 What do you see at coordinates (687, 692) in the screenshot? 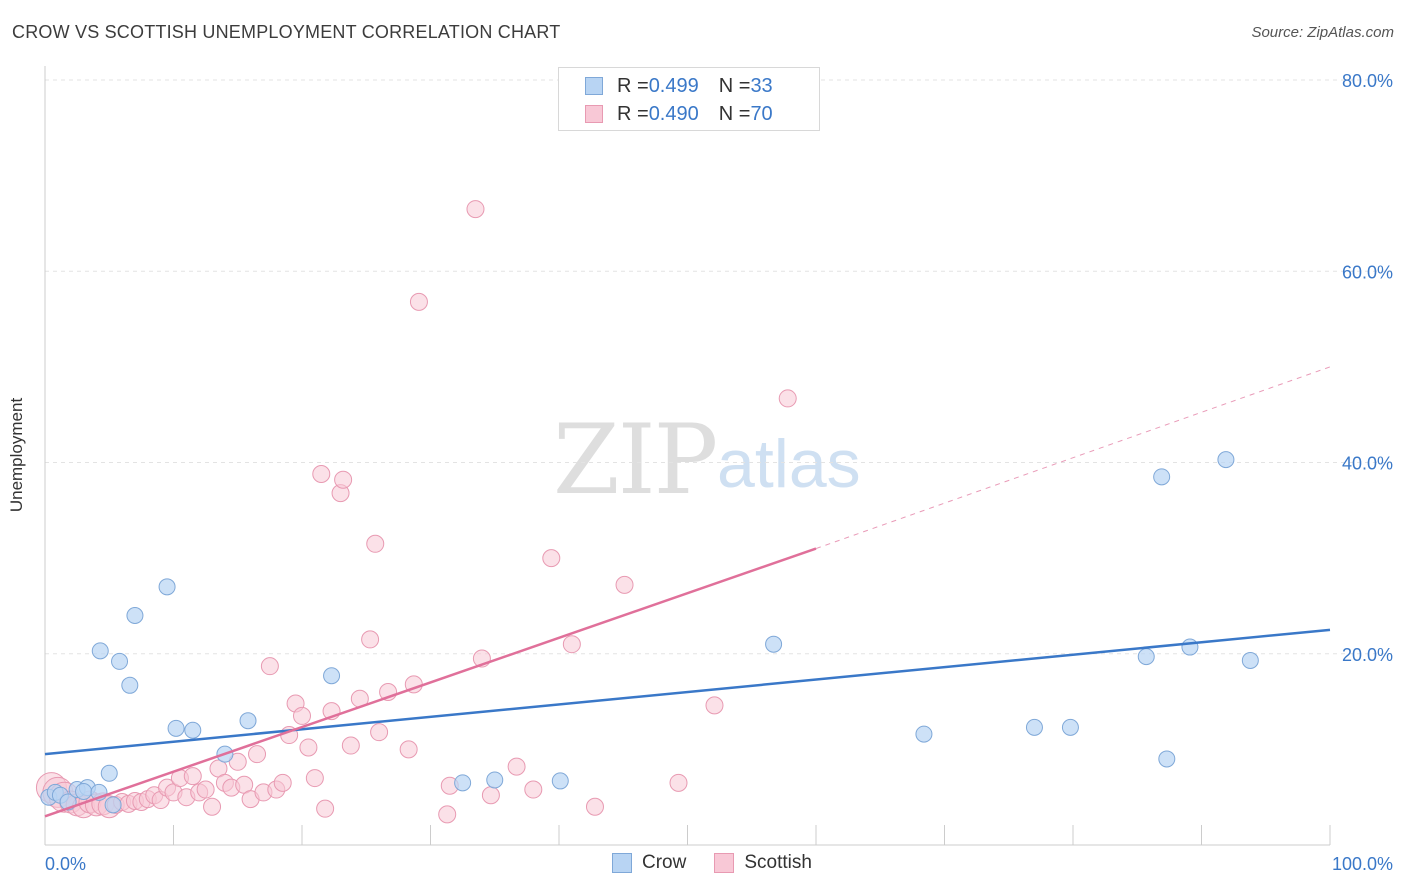
I see `crow-trend-line` at bounding box center [687, 692].